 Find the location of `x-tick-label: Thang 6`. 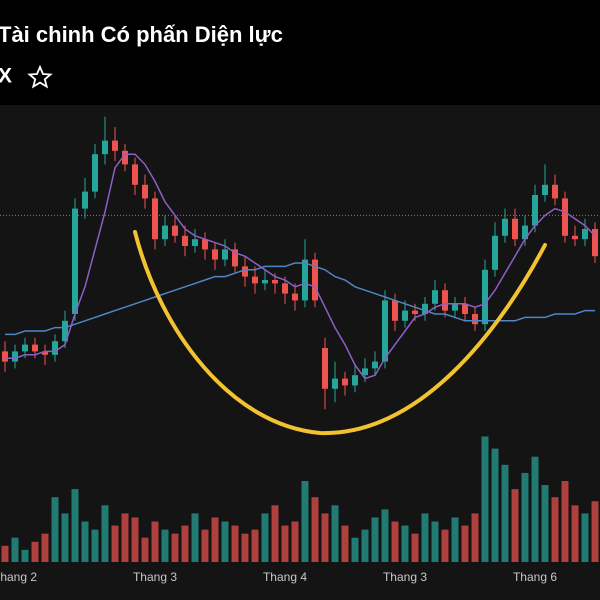

x-tick-label: Thang 6 is located at coordinates (535, 577).